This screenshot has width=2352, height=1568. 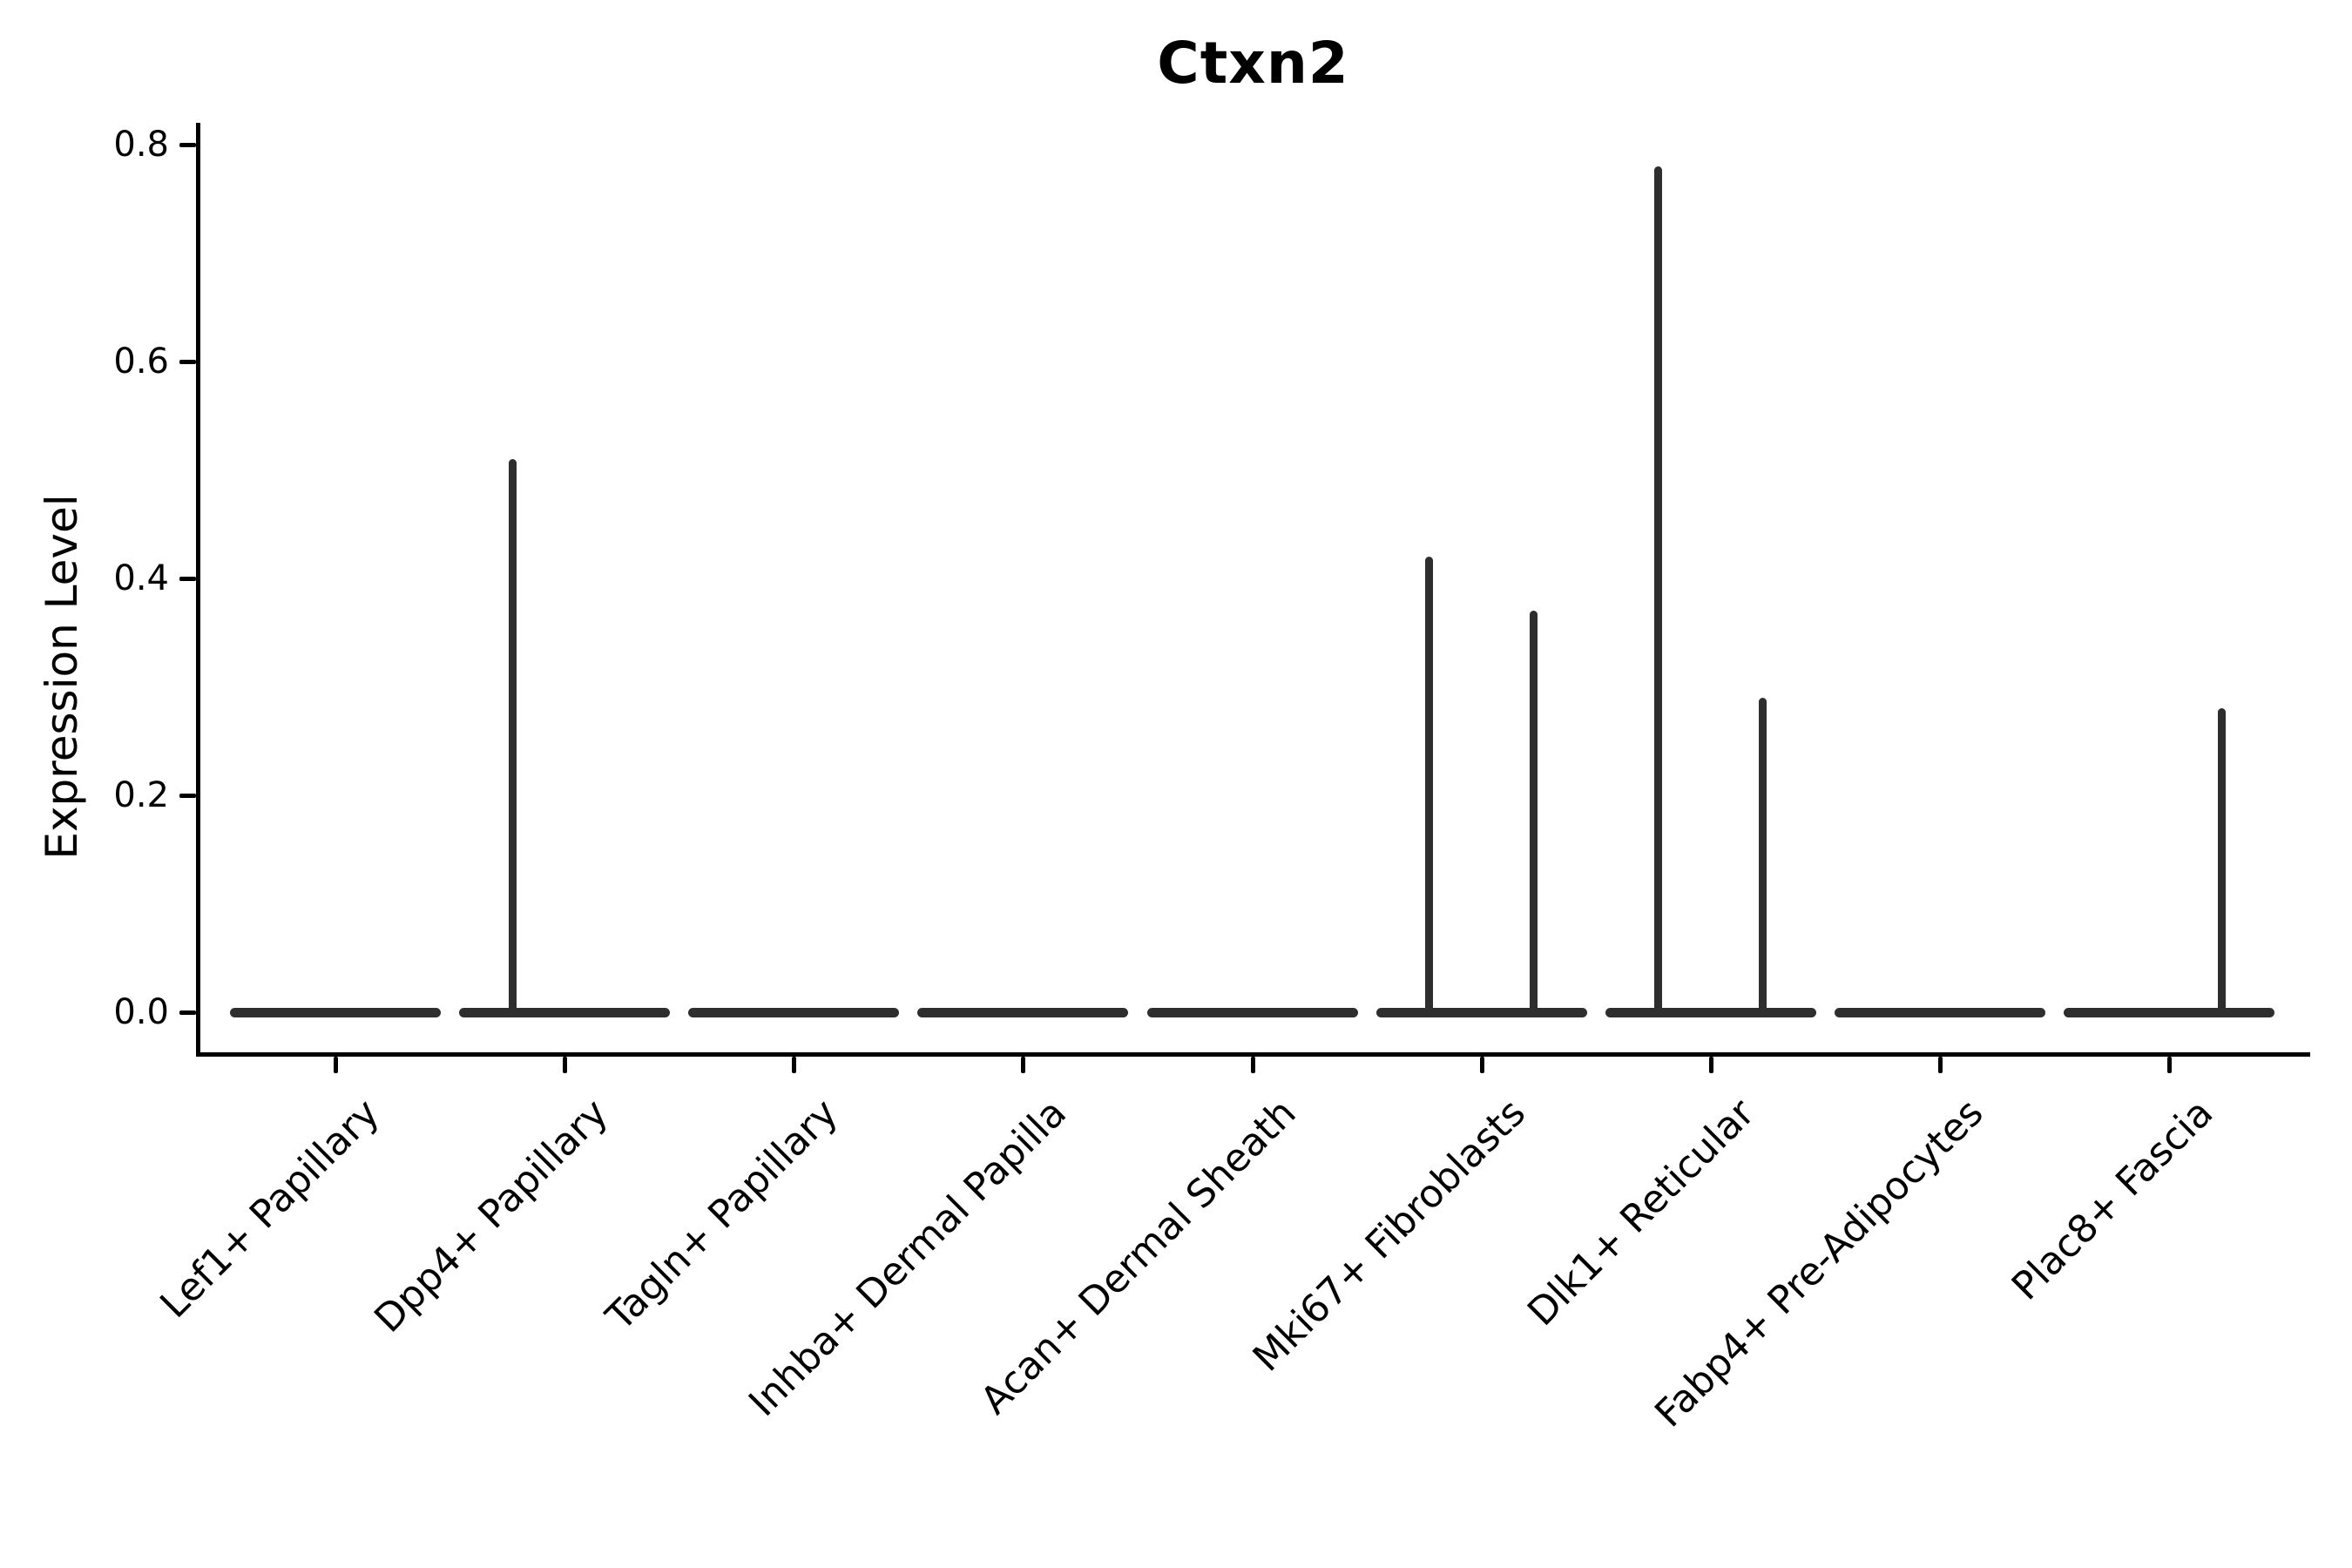 I want to click on y-axis-spine, so click(x=198, y=590).